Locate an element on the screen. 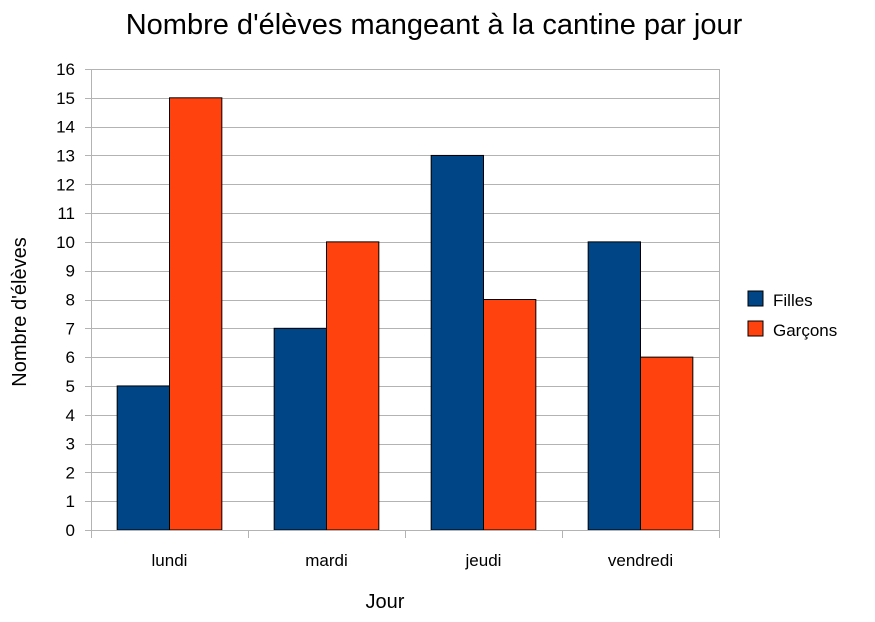  y-tick-label: 8 is located at coordinates (70, 300).